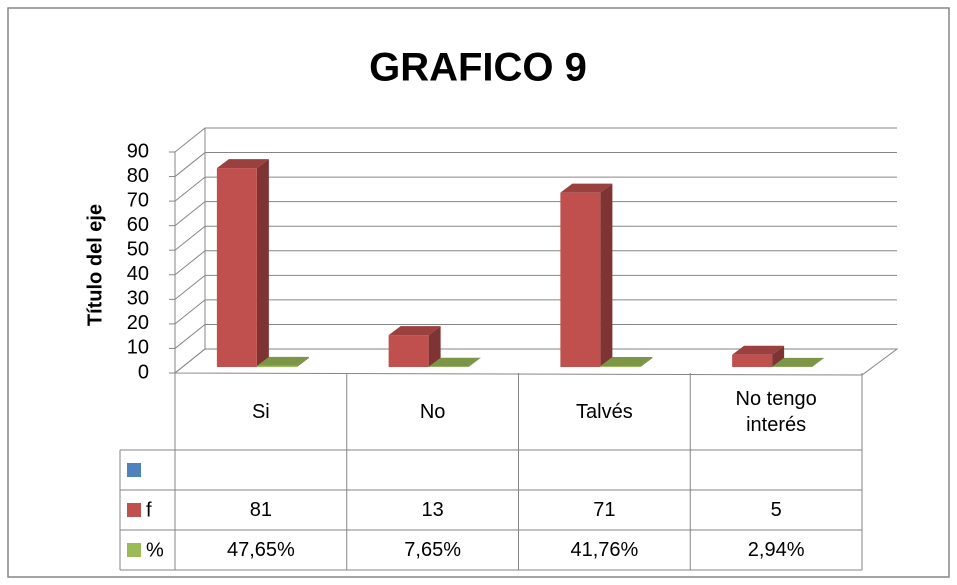  What do you see at coordinates (138, 151) in the screenshot?
I see `y-tick-label: 90` at bounding box center [138, 151].